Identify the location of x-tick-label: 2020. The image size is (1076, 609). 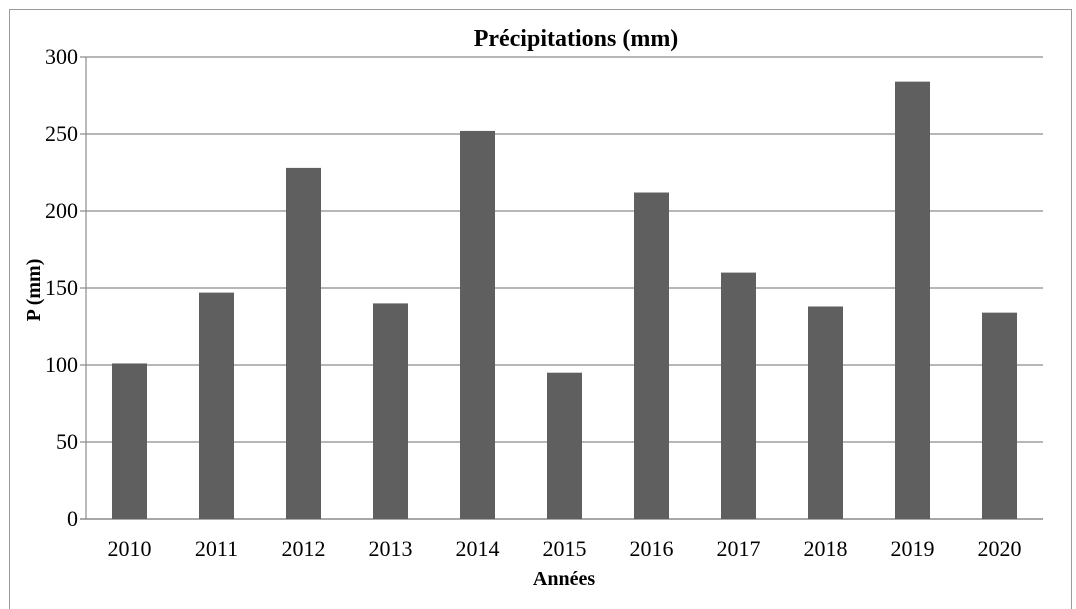
(1000, 548).